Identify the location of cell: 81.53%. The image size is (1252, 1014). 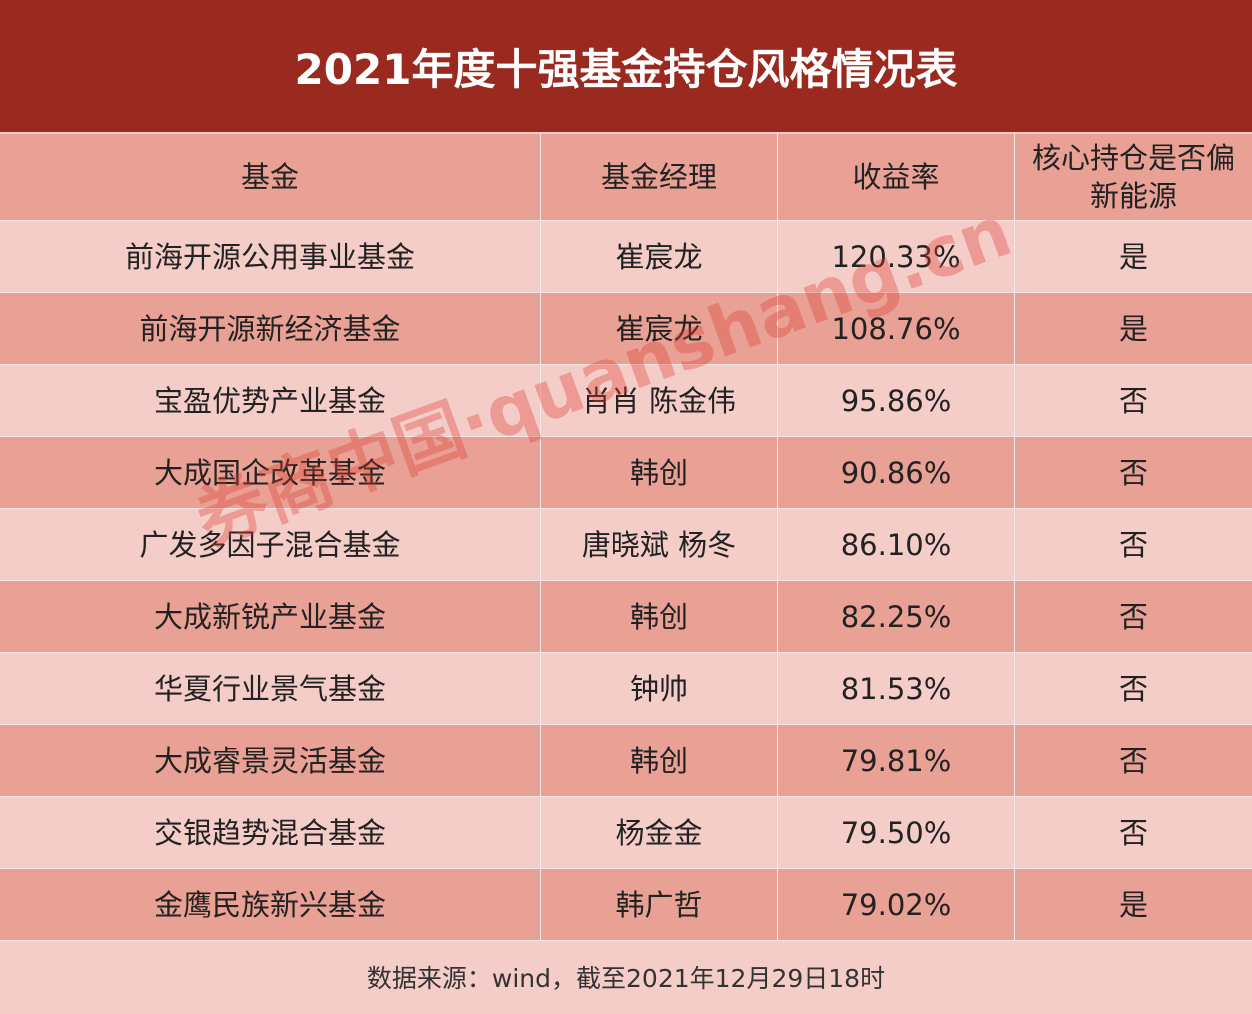
(896, 688).